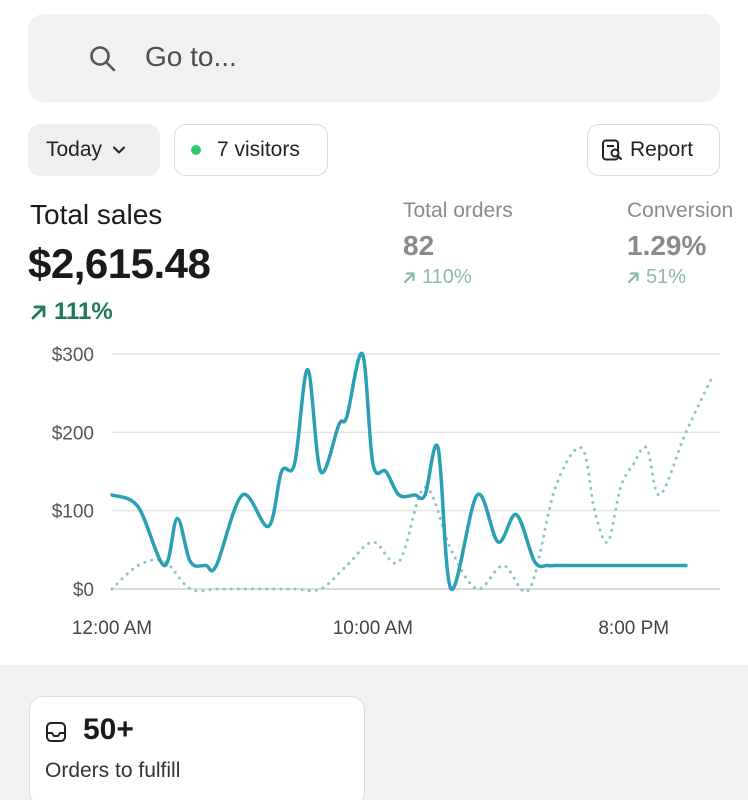  I want to click on chevron-down-icon, so click(119, 150).